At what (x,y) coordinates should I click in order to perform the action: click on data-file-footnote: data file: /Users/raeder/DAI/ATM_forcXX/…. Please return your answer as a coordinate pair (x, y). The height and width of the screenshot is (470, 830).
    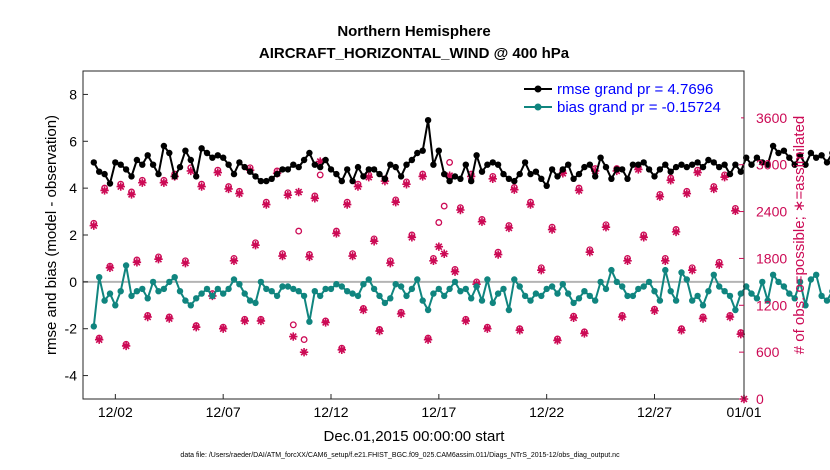
    Looking at the image, I should click on (400, 455).